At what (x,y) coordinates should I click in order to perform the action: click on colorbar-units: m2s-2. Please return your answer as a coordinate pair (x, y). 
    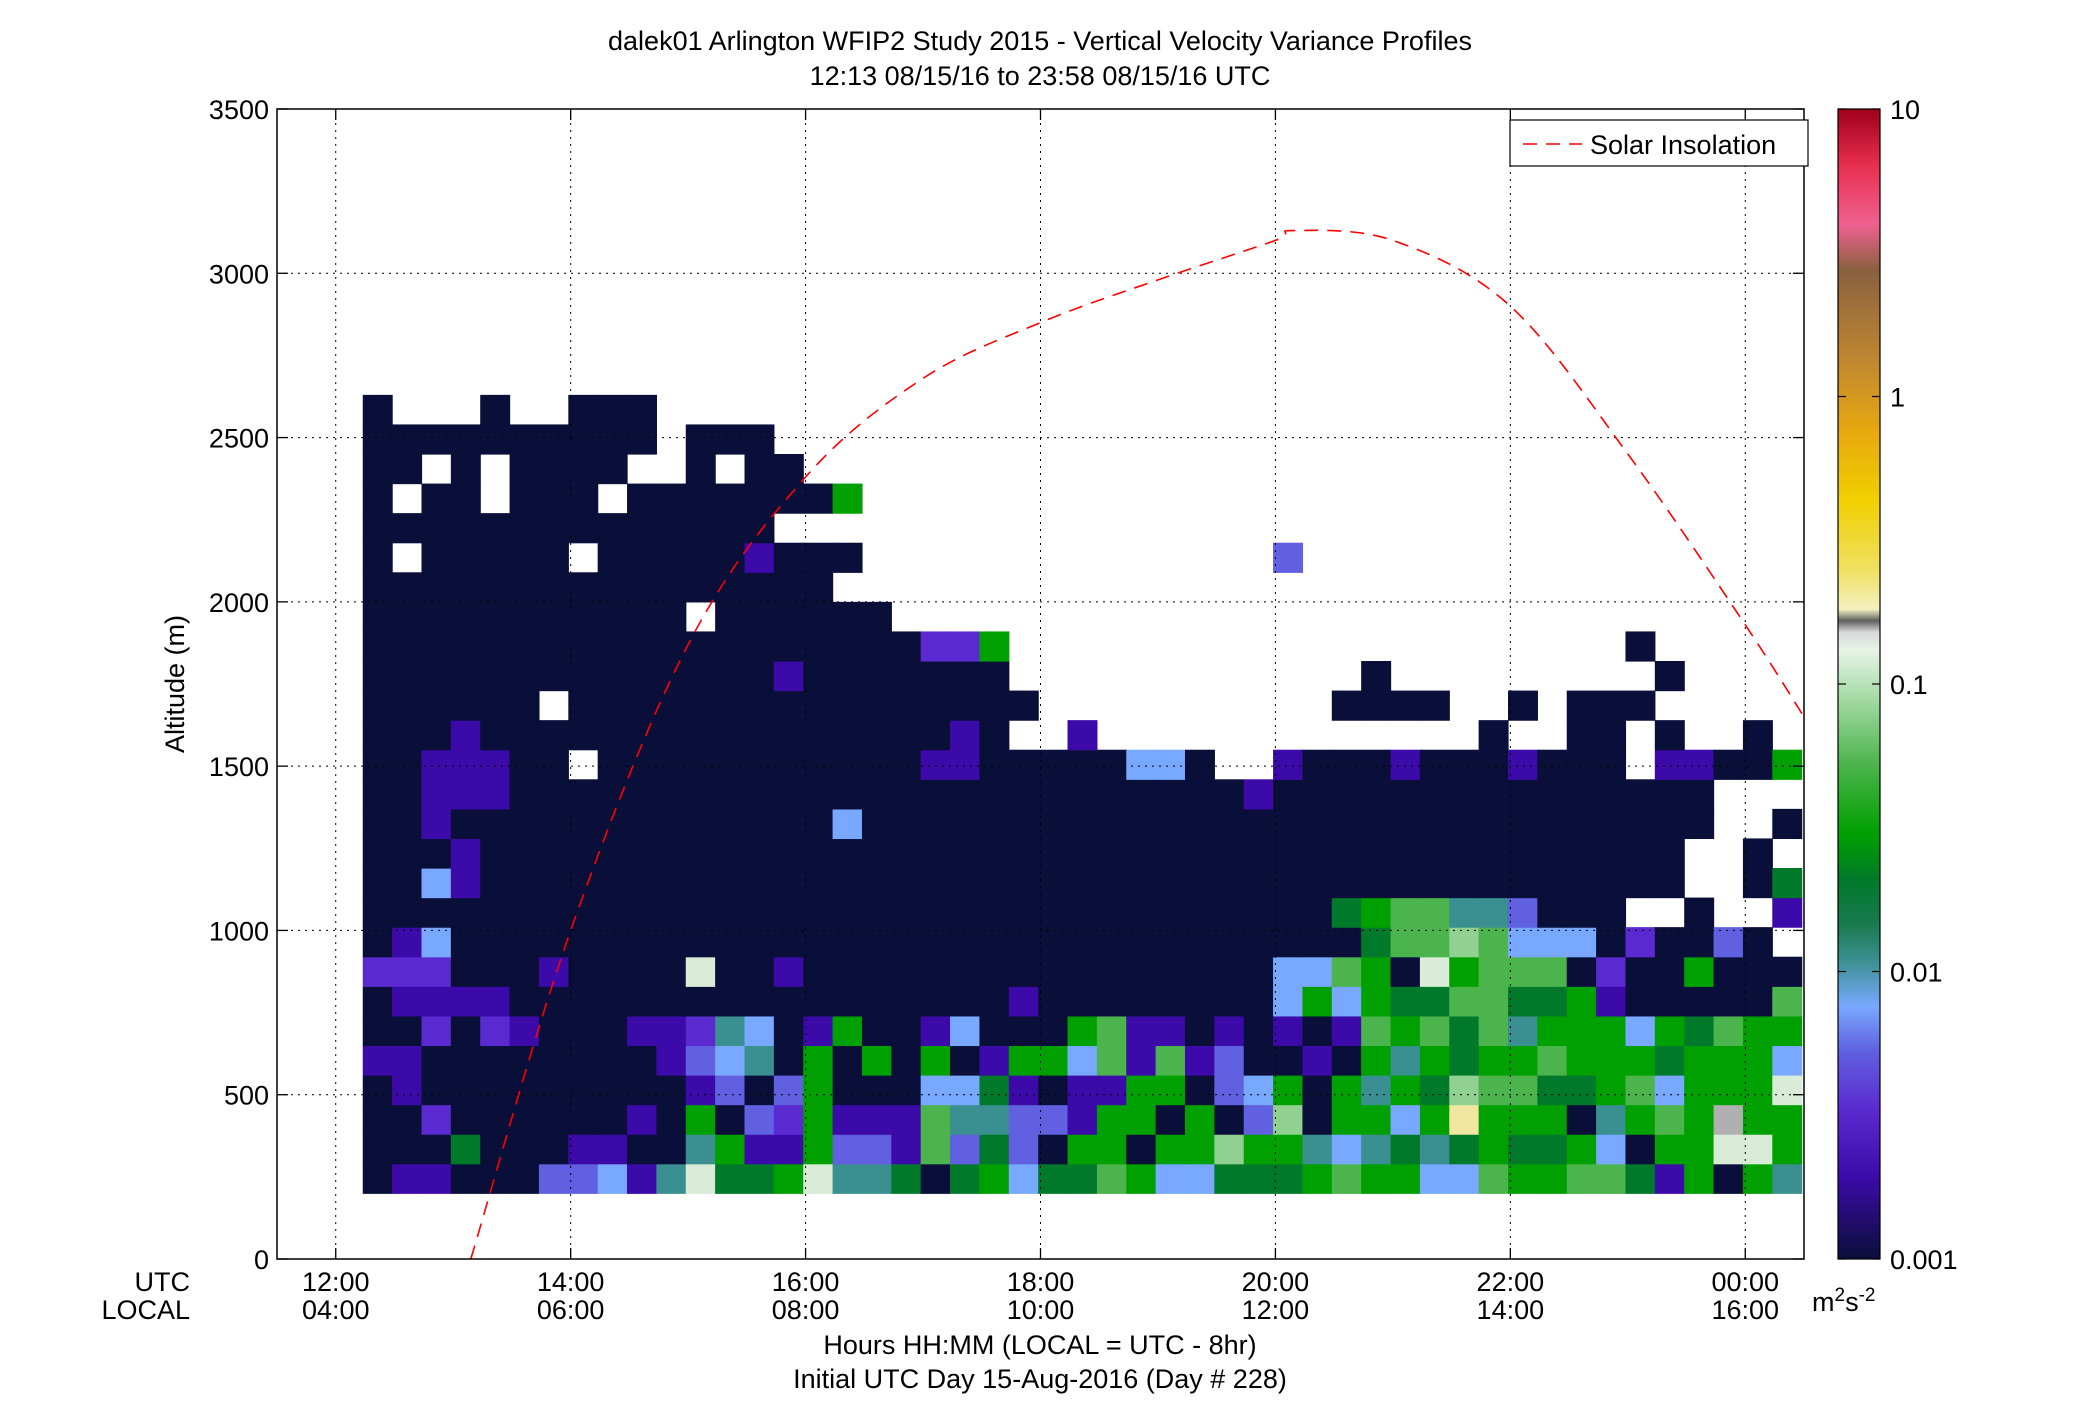
    Looking at the image, I should click on (1843, 1301).